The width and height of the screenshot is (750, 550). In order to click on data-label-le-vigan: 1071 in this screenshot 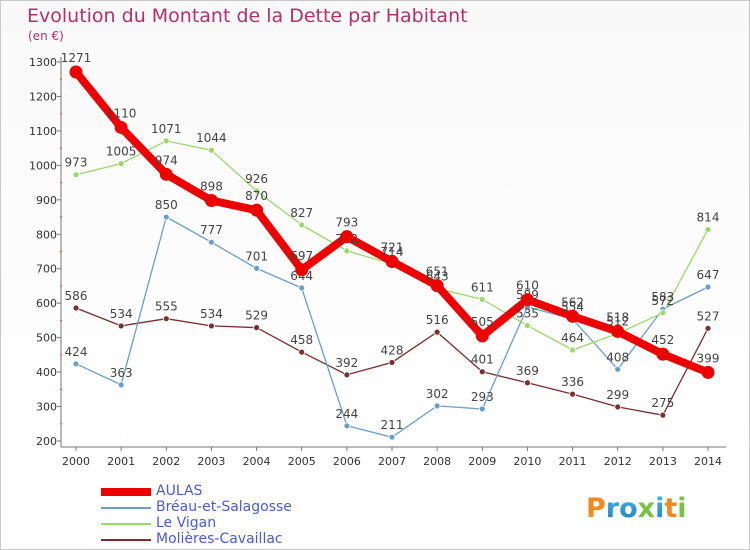, I will do `click(166, 129)`.